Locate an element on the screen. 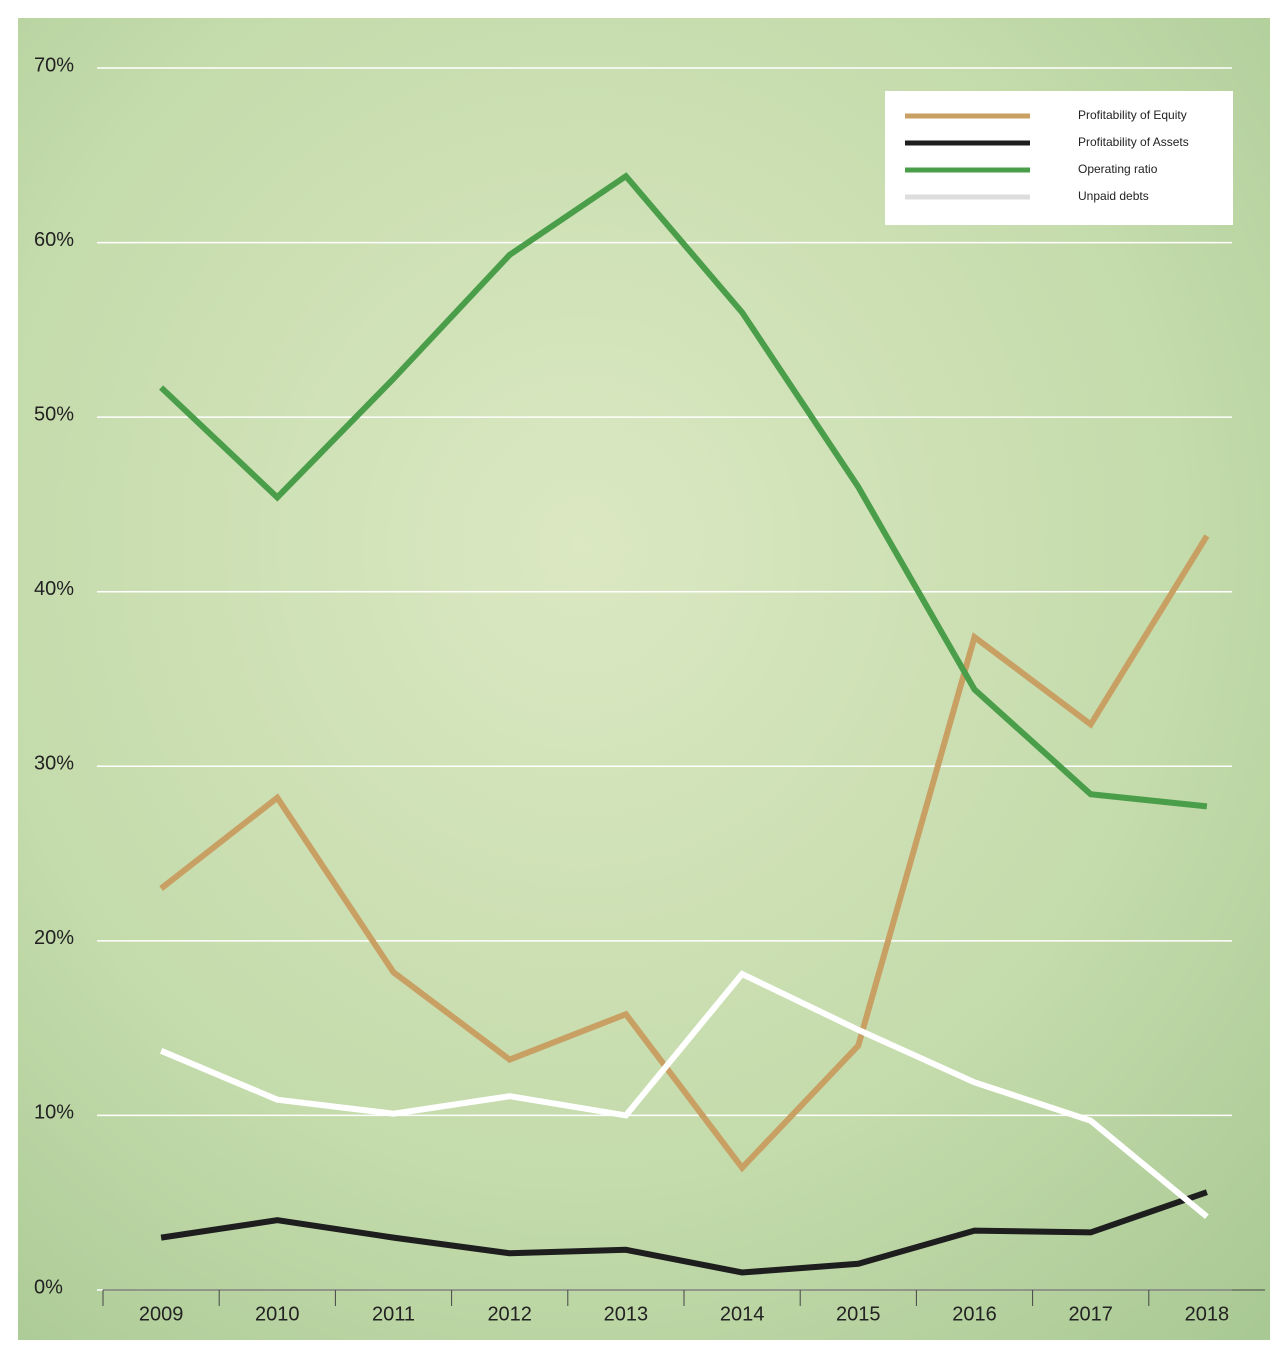  x-tick-label: 2015 is located at coordinates (858, 1314).